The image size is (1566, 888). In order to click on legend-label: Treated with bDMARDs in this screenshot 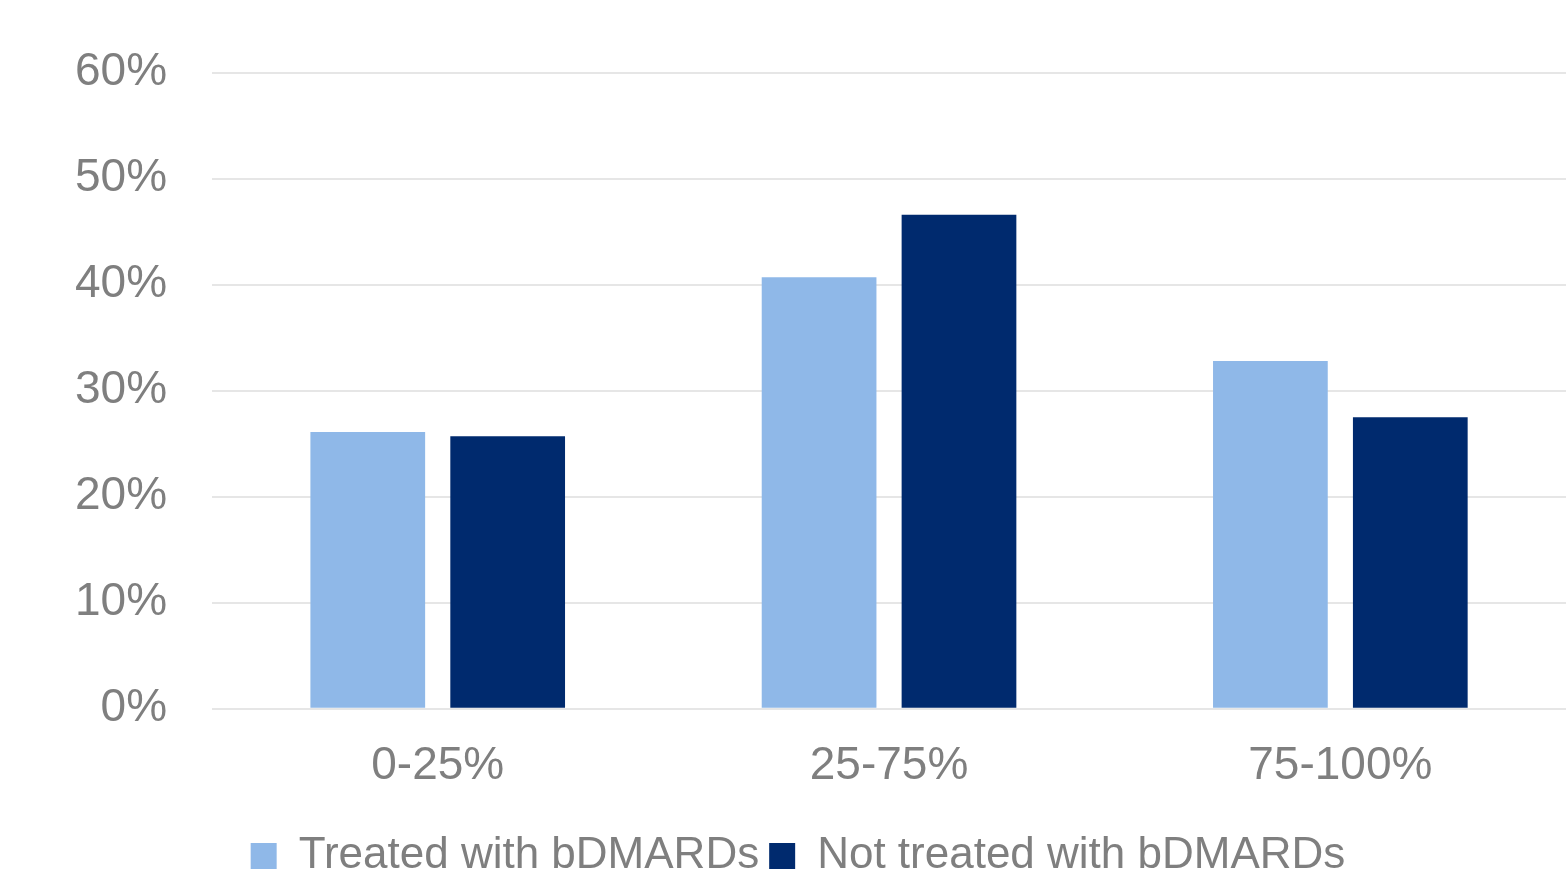, I will do `click(529, 853)`.